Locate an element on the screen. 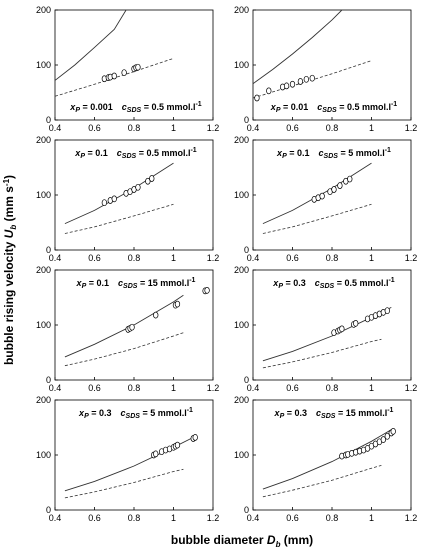 This screenshot has width=439, height=550. panel-annotation: xP = 0.1 cSDS = 5 mmol.l-1 is located at coordinates (333, 153).